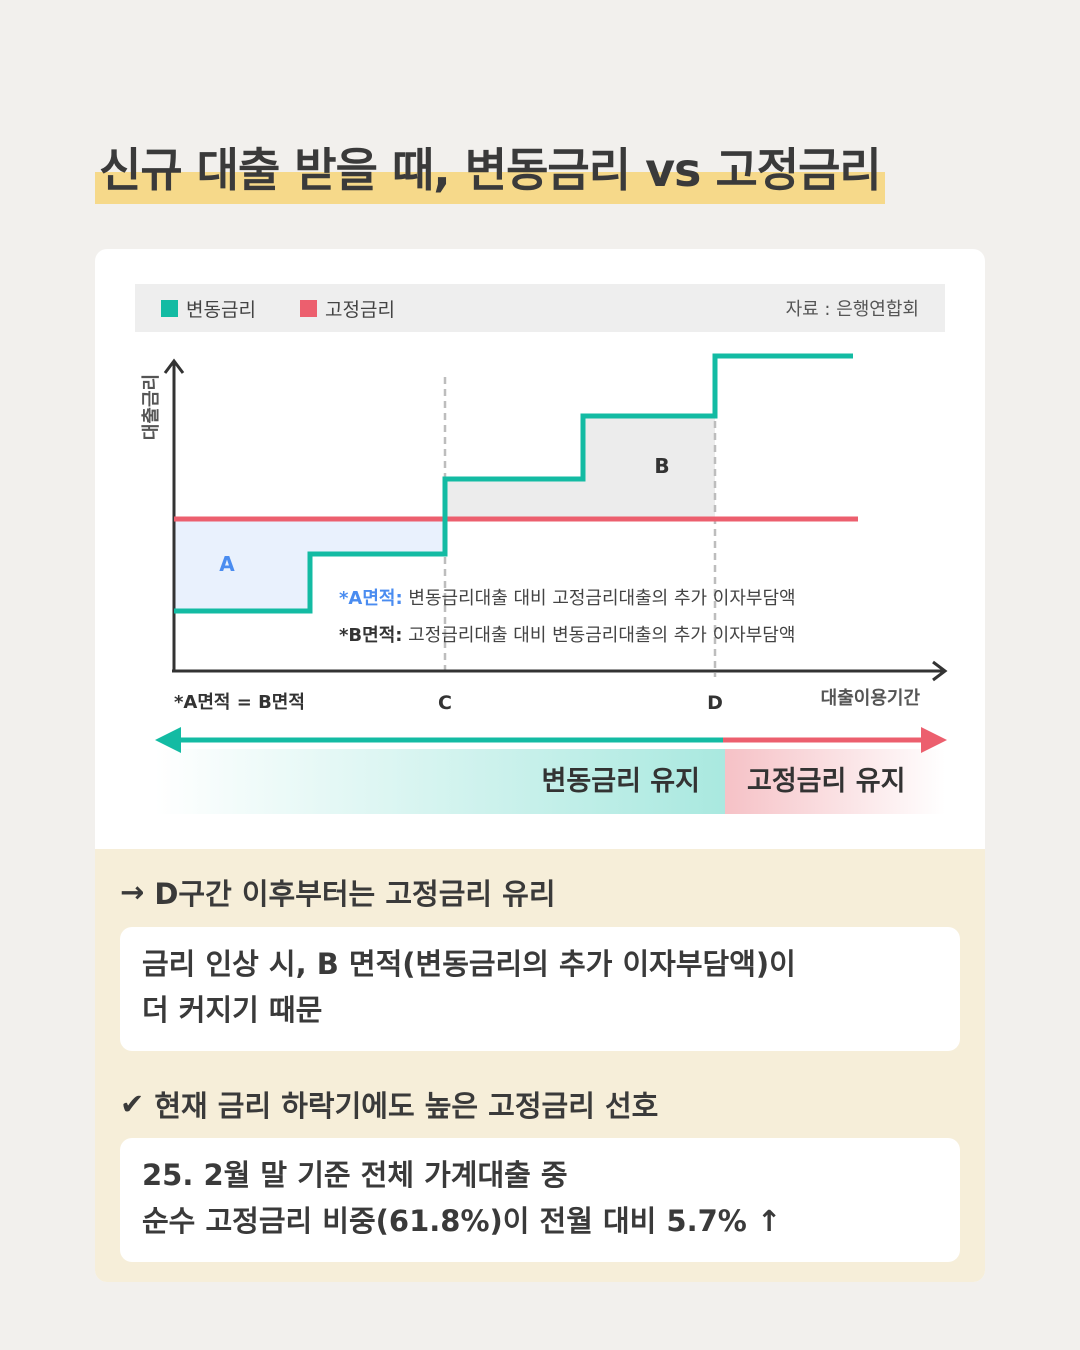 Image resolution: width=1080 pixels, height=1350 pixels. I want to click on arrow-right-icon: →, so click(132, 892).